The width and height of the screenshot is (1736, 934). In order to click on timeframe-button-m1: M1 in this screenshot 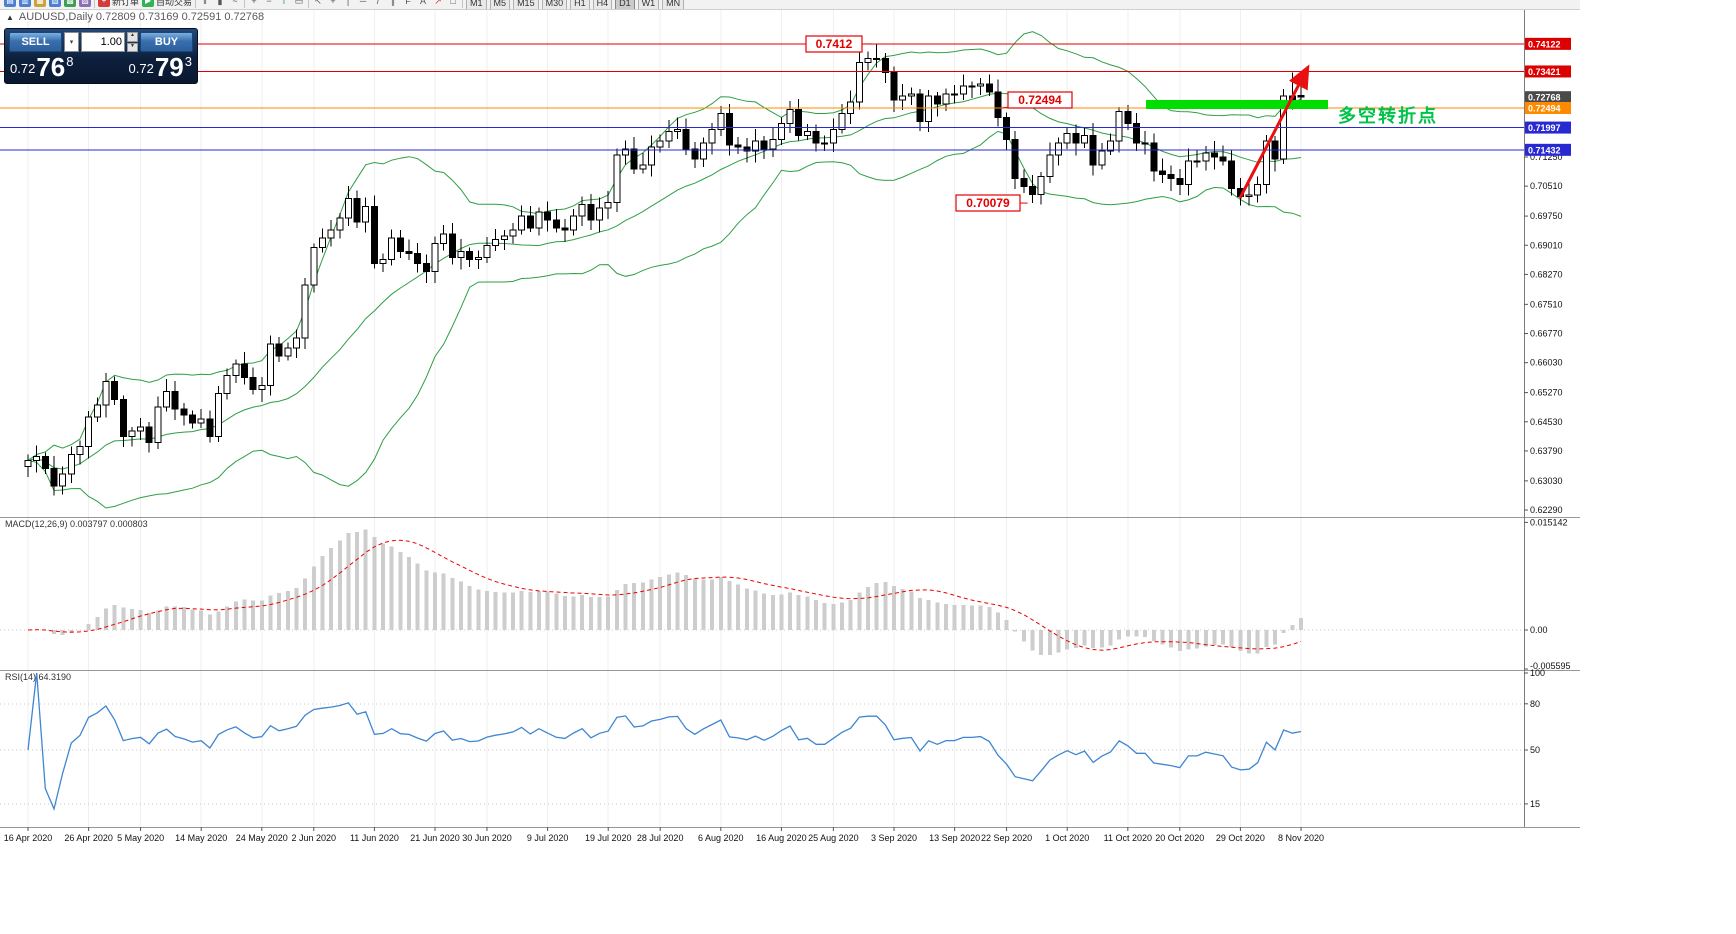, I will do `click(476, 4)`.